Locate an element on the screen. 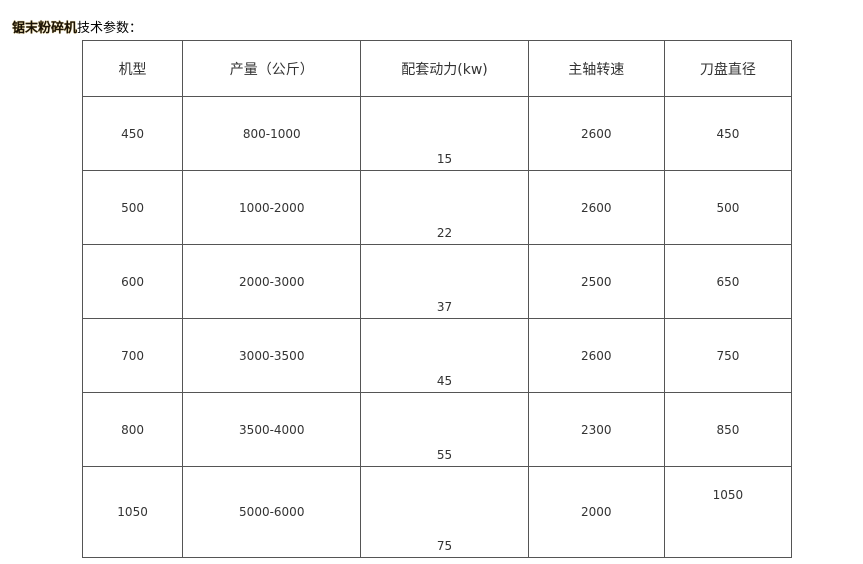 This screenshot has height=564, width=863. table-cell: 37 is located at coordinates (444, 281).